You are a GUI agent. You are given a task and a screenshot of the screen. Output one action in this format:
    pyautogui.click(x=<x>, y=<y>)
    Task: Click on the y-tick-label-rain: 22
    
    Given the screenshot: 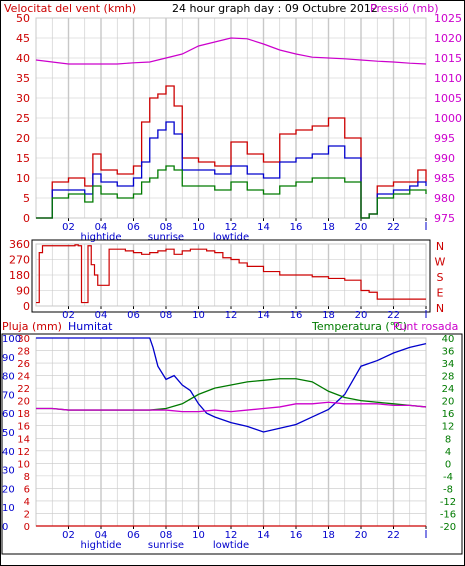 What is the action you would take?
    pyautogui.click(x=23, y=389)
    